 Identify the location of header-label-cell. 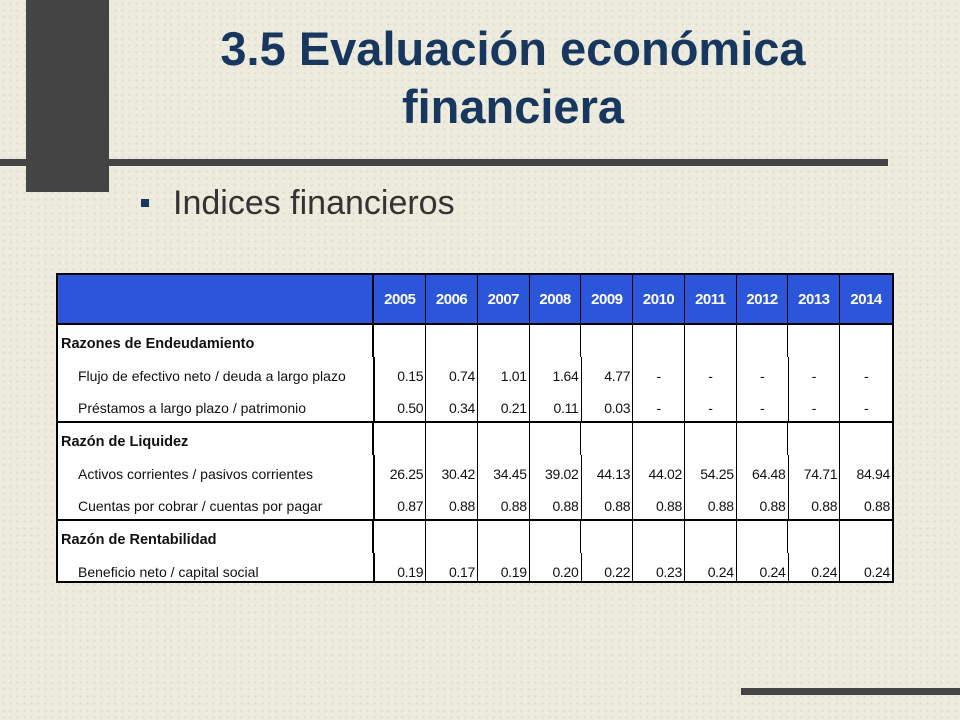
(216, 299).